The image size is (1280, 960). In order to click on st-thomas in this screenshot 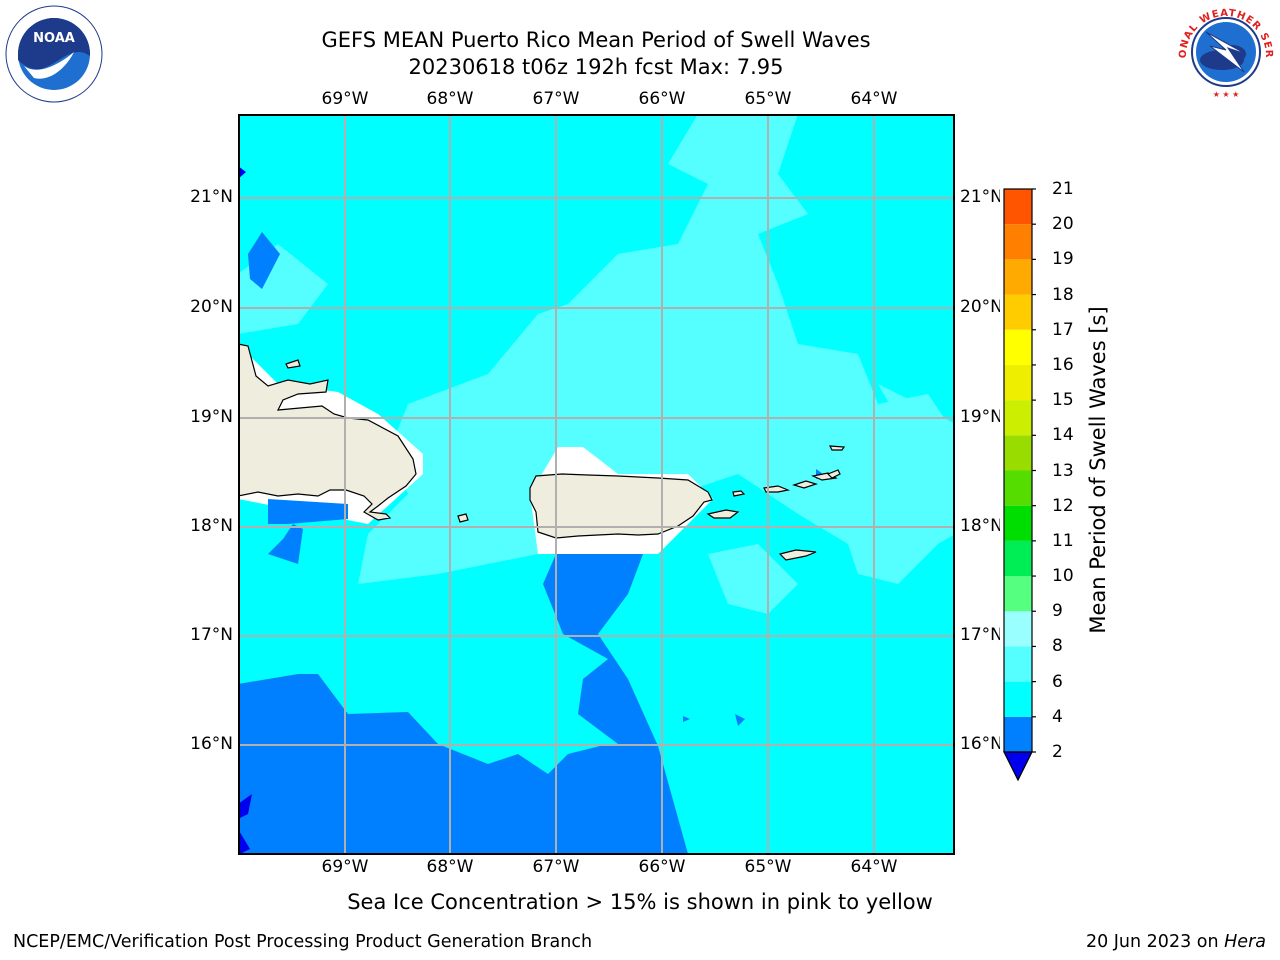, I will do `click(777, 489)`.